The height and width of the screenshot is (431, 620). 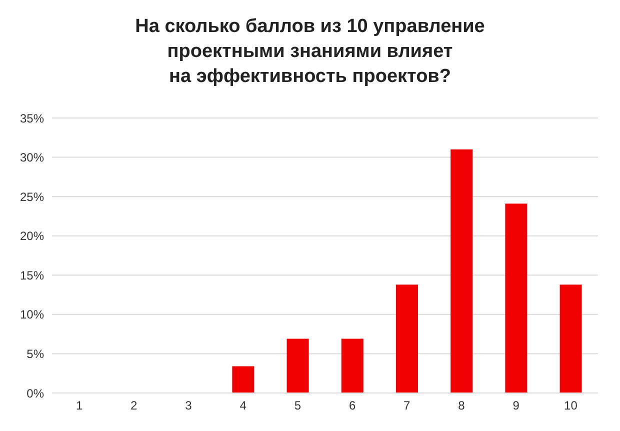 What do you see at coordinates (32, 236) in the screenshot?
I see `y-tick-label: 20%` at bounding box center [32, 236].